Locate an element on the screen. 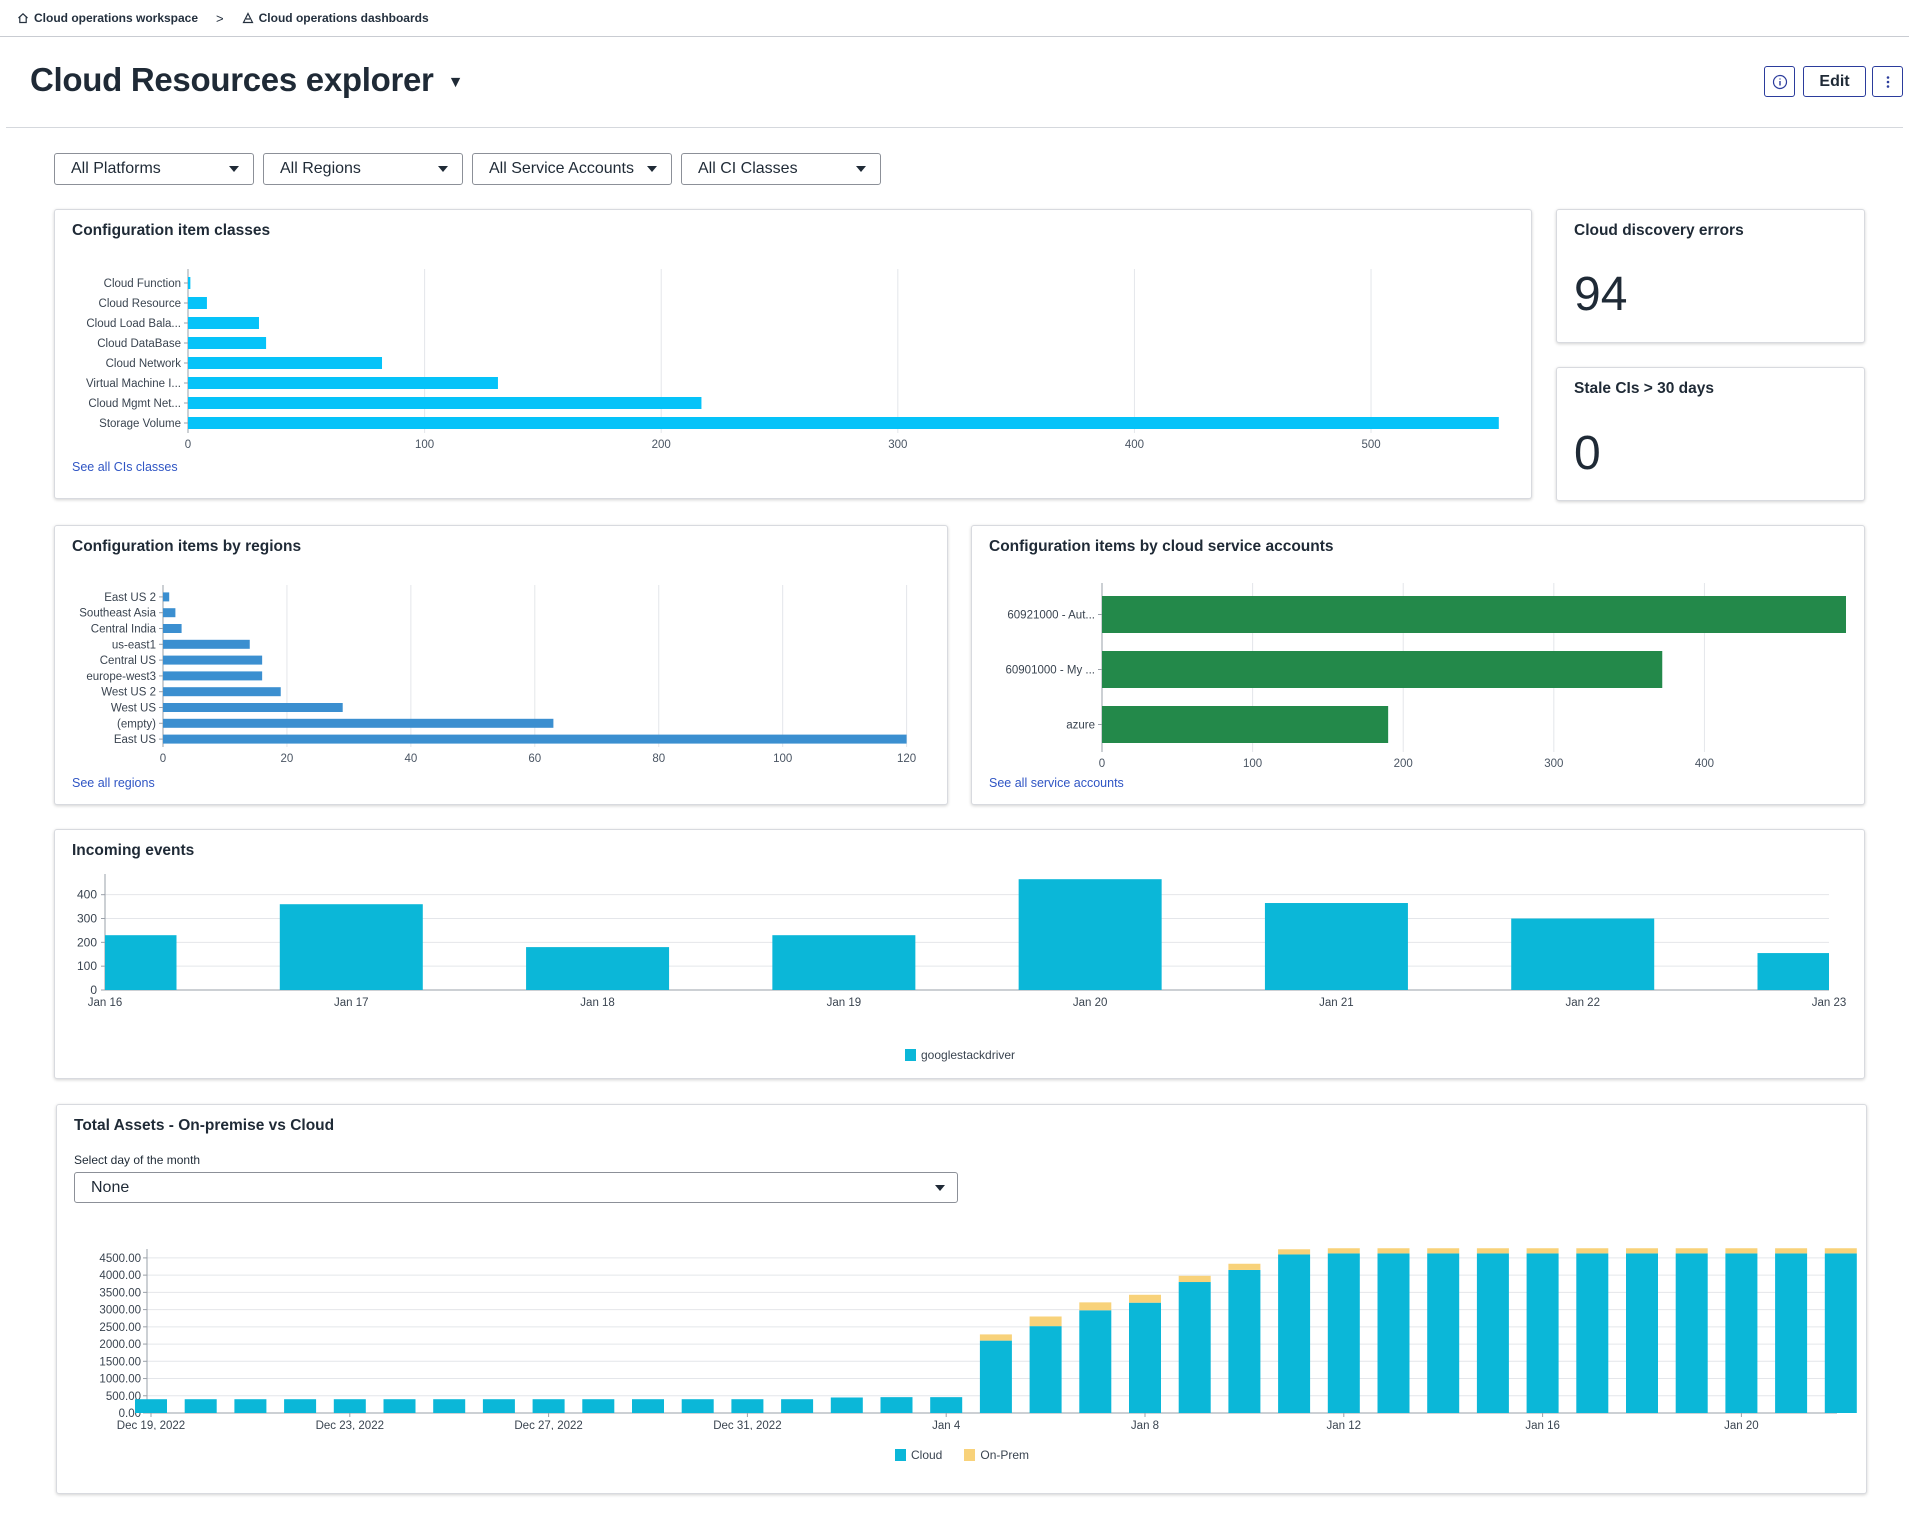 Image resolution: width=1909 pixels, height=1539 pixels. y-tick-label: West US is located at coordinates (133, 709).